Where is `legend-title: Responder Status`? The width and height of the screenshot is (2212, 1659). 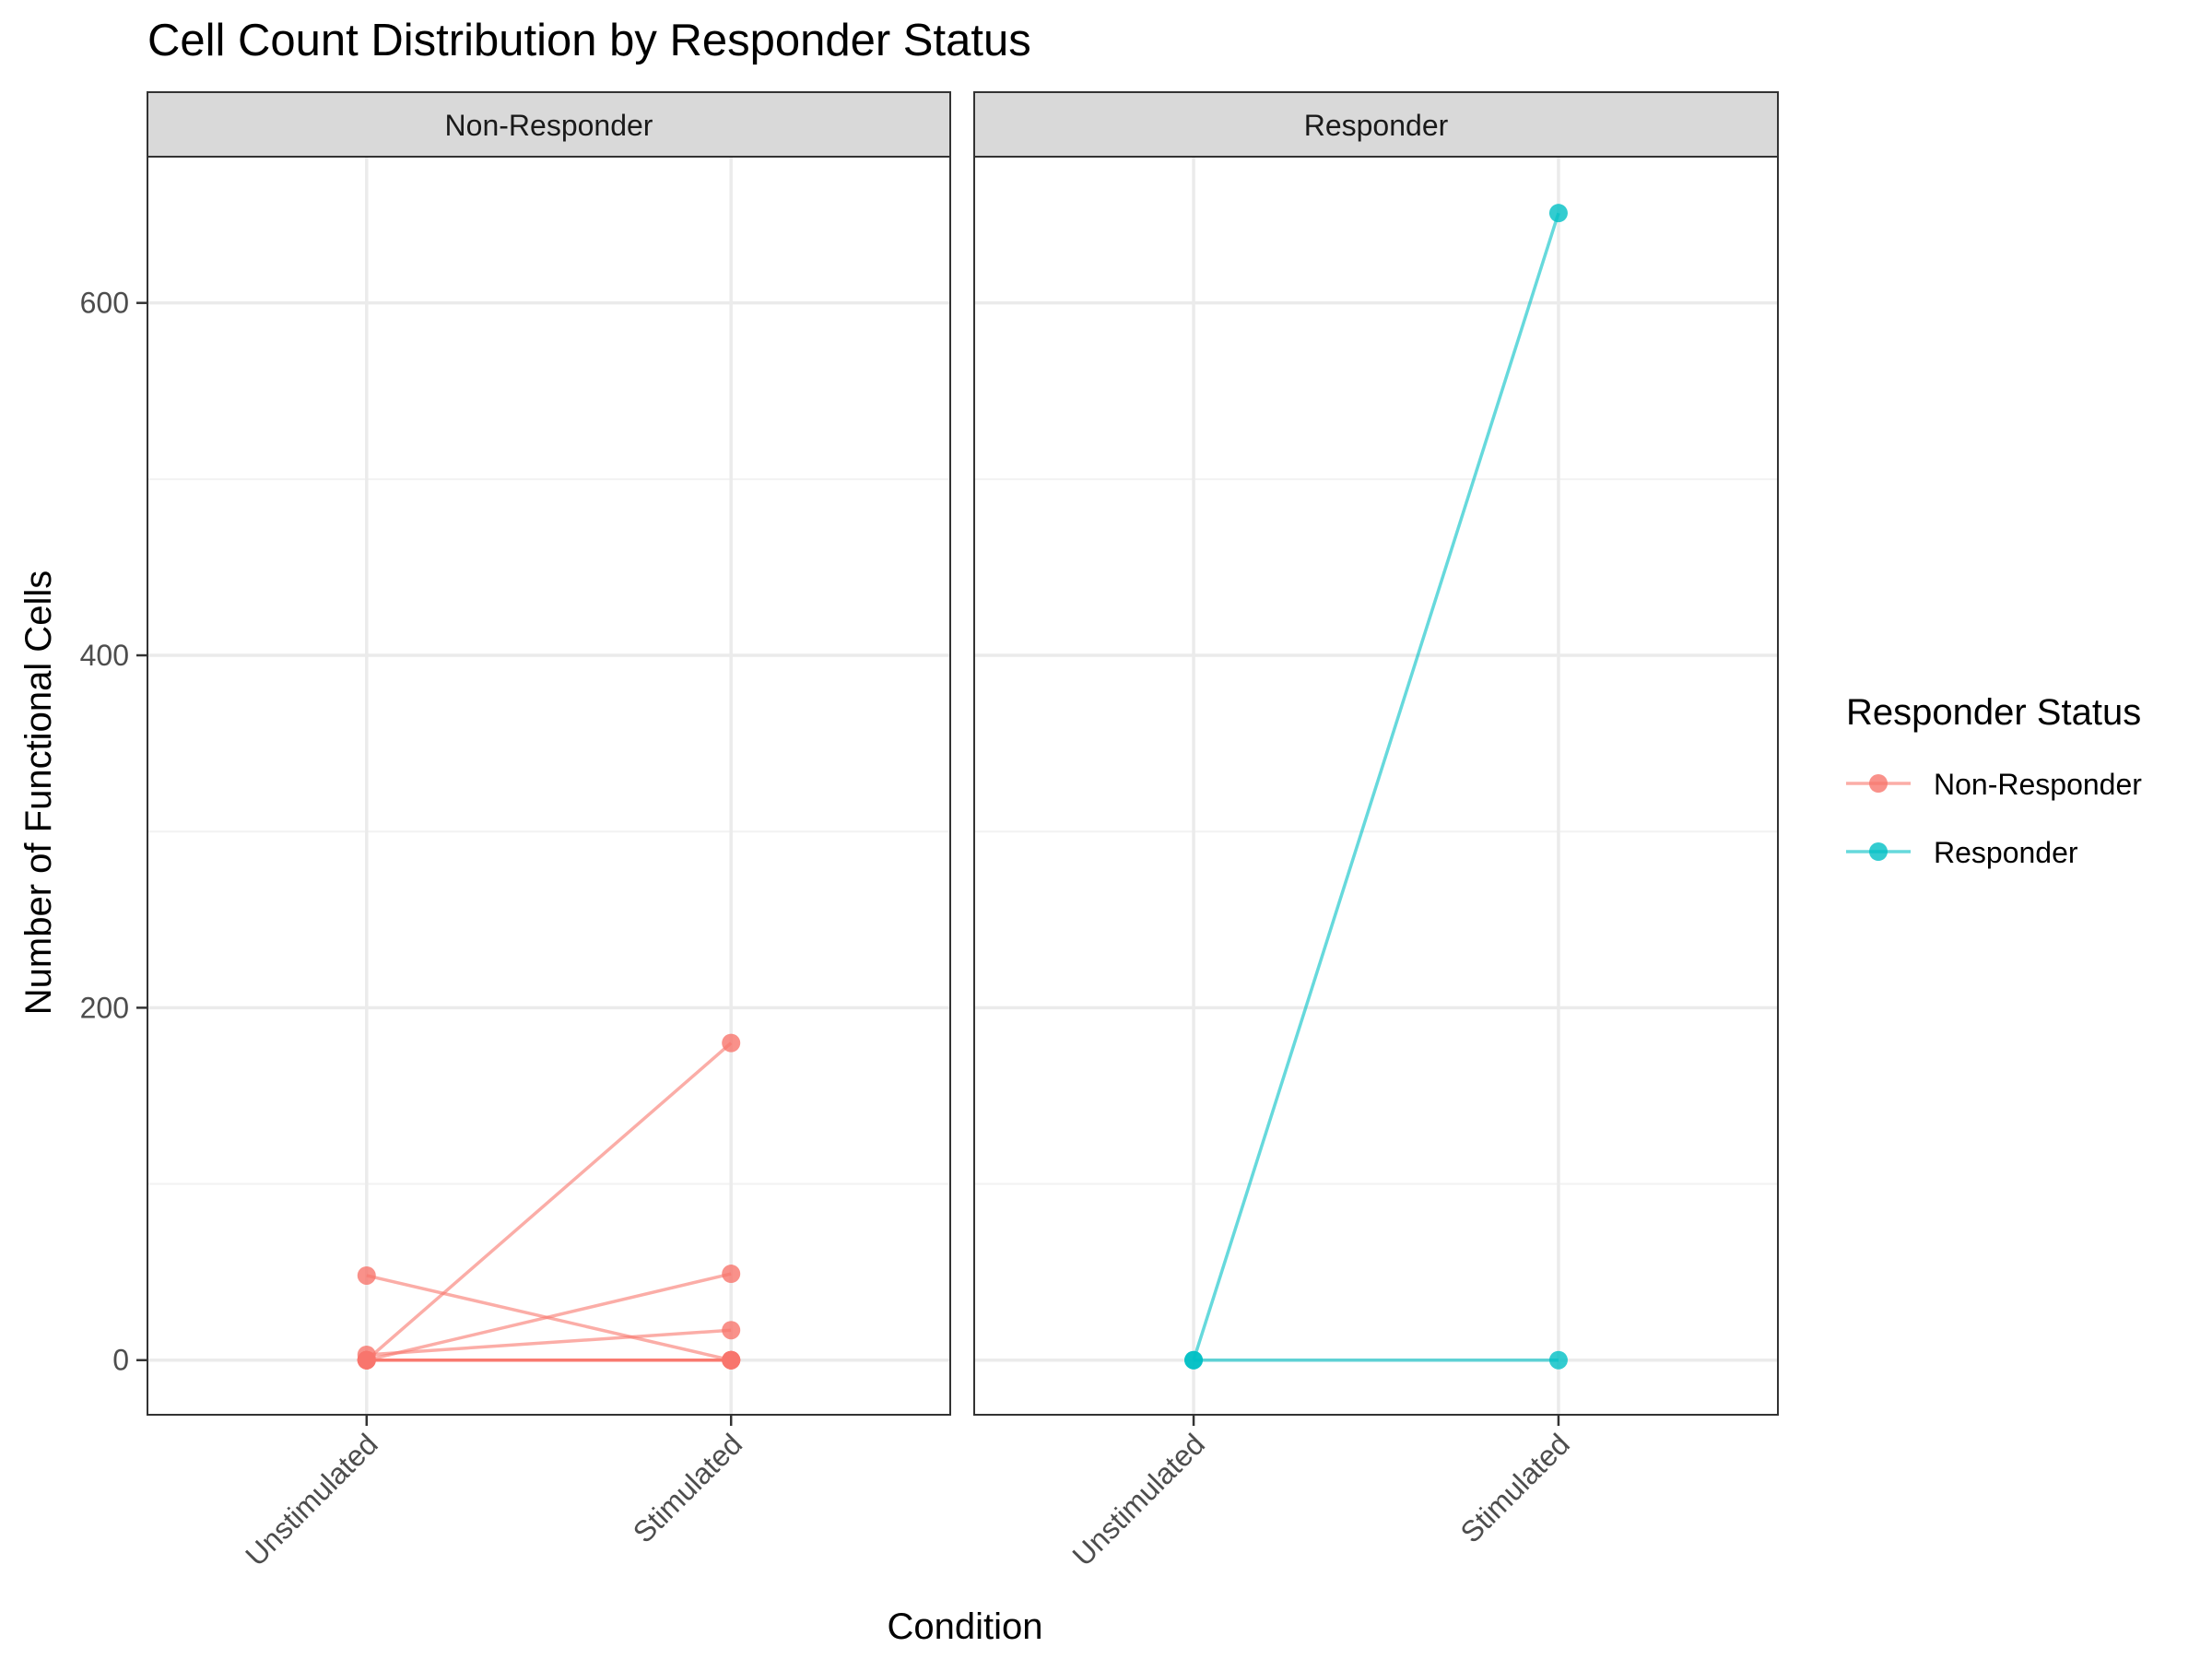
legend-title: Responder Status is located at coordinates (1993, 712).